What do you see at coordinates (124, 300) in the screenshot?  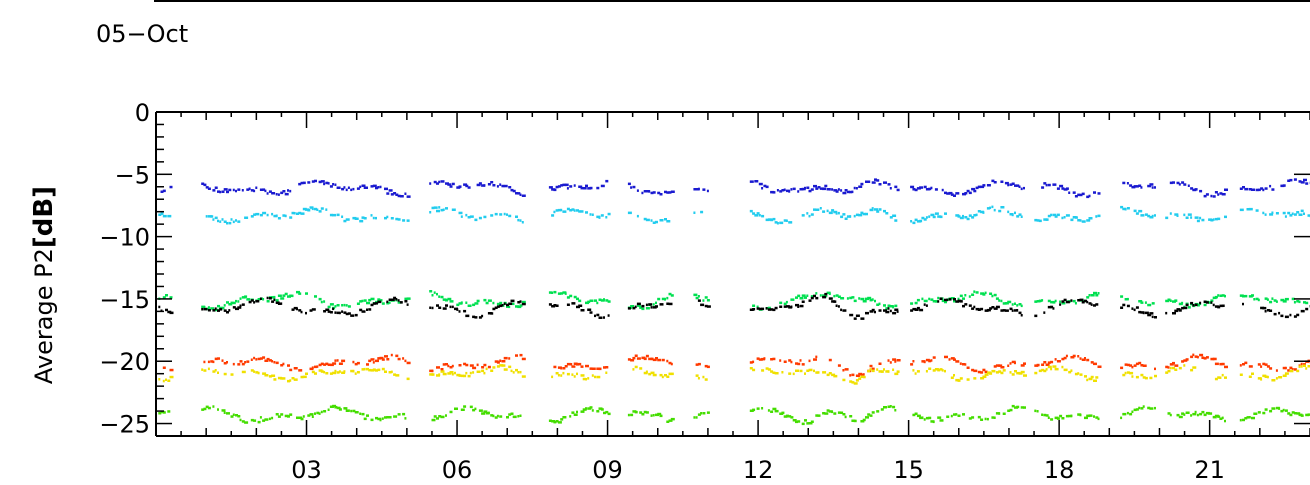 I see `y-tick-label: −15` at bounding box center [124, 300].